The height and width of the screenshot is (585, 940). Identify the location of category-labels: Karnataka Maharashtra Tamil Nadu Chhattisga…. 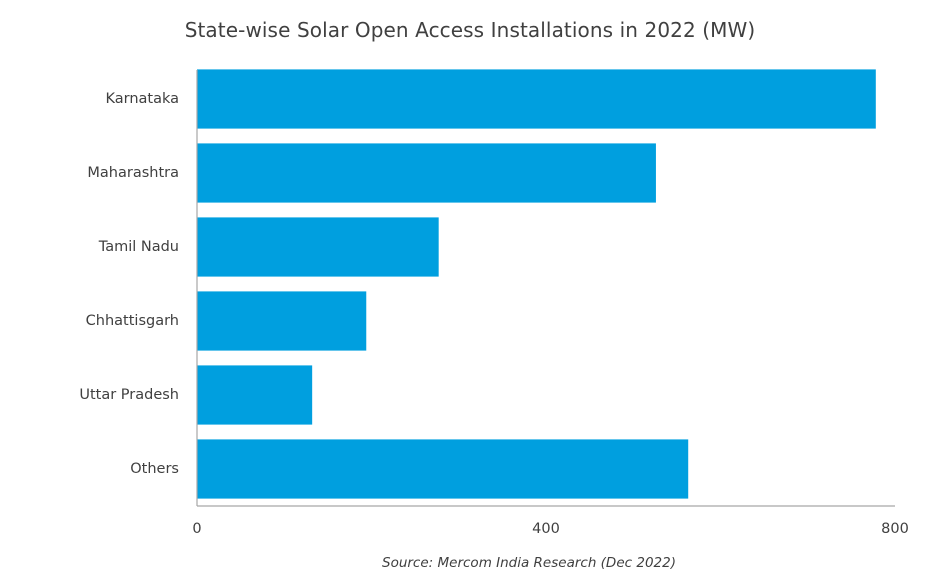
(129, 284).